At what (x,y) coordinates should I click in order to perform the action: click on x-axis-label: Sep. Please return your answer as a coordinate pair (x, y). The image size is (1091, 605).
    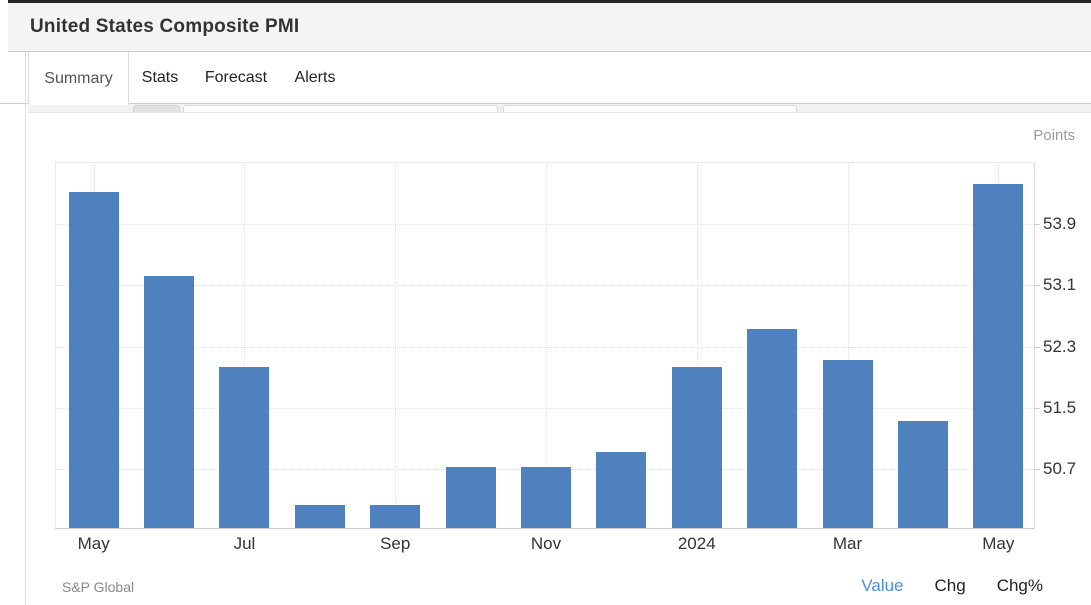
    Looking at the image, I should click on (395, 543).